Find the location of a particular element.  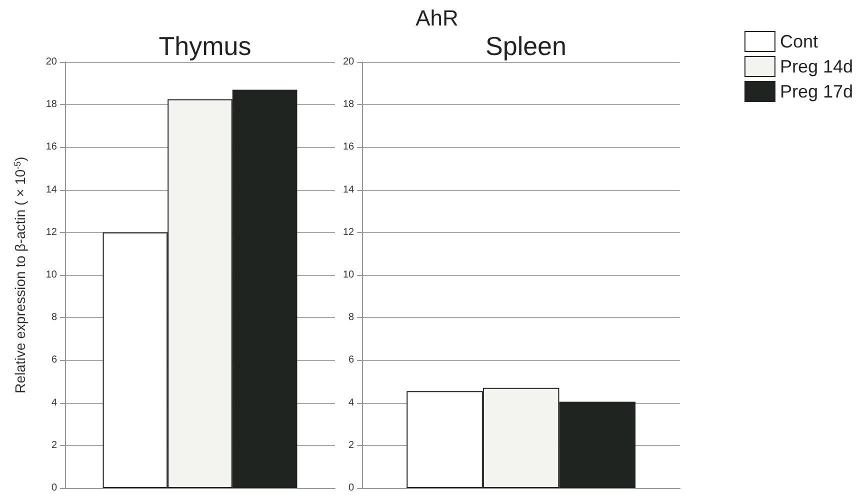

chart-subtitle: Spleen is located at coordinates (526, 46).